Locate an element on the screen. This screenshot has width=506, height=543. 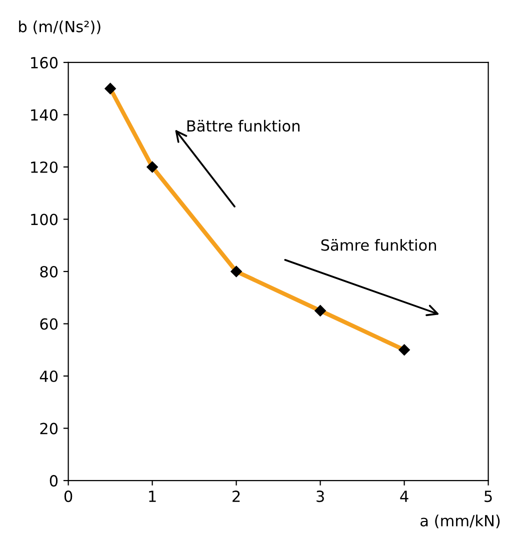
y-axis-title: b (m/(Ns²)) is located at coordinates (59, 27).